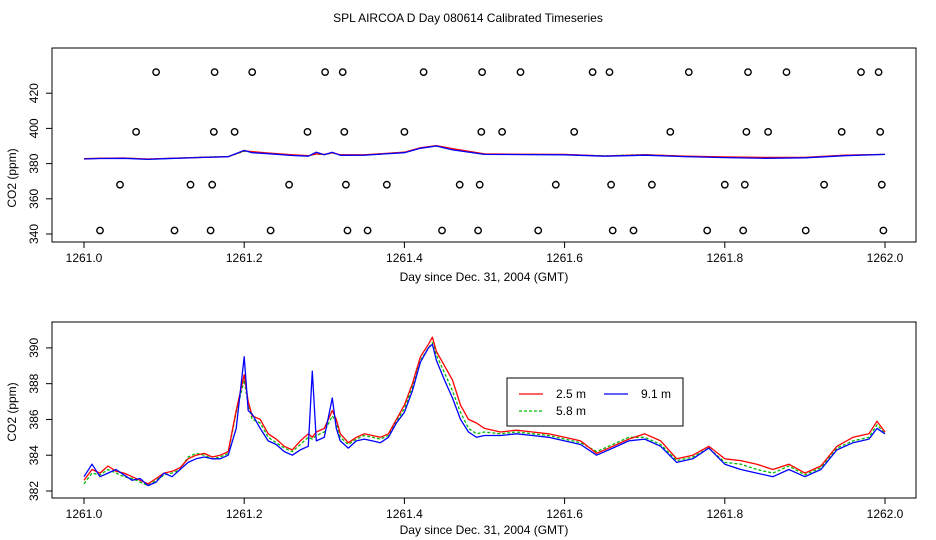  What do you see at coordinates (34, 234) in the screenshot?
I see `top-y-tick-label: 340` at bounding box center [34, 234].